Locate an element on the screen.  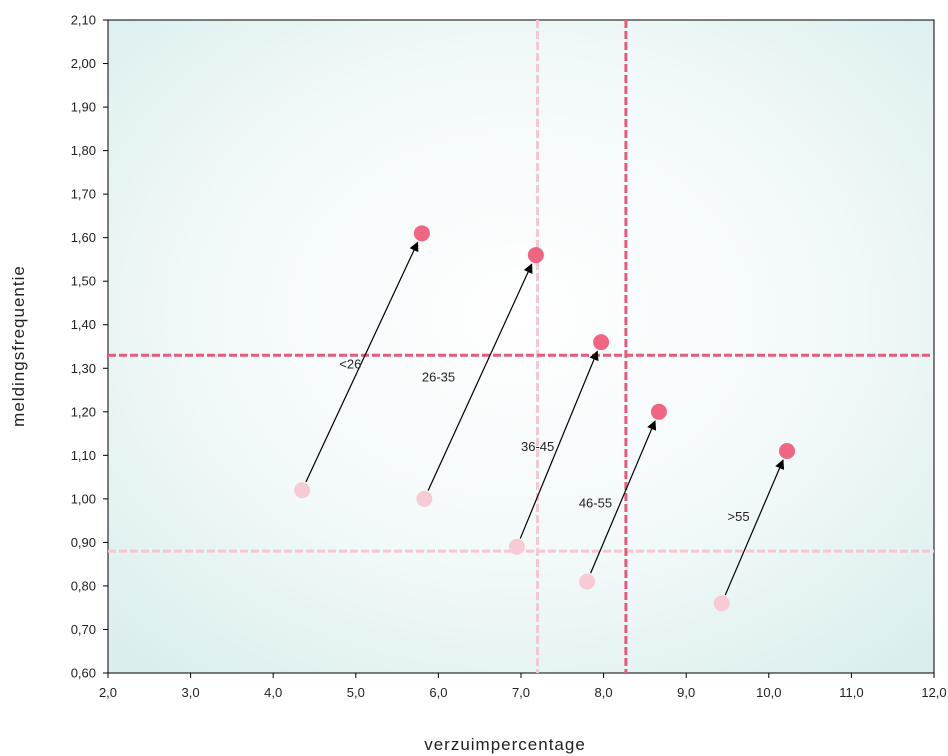
x-axis-title: verzuimpercentage is located at coordinates (505, 744).